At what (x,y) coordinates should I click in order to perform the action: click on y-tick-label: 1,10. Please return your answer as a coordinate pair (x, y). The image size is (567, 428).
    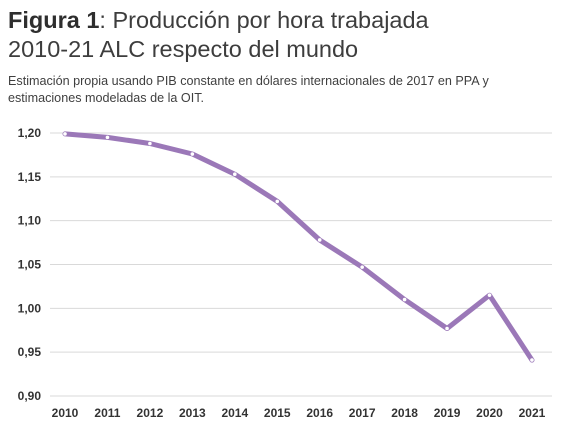
    Looking at the image, I should click on (30, 221).